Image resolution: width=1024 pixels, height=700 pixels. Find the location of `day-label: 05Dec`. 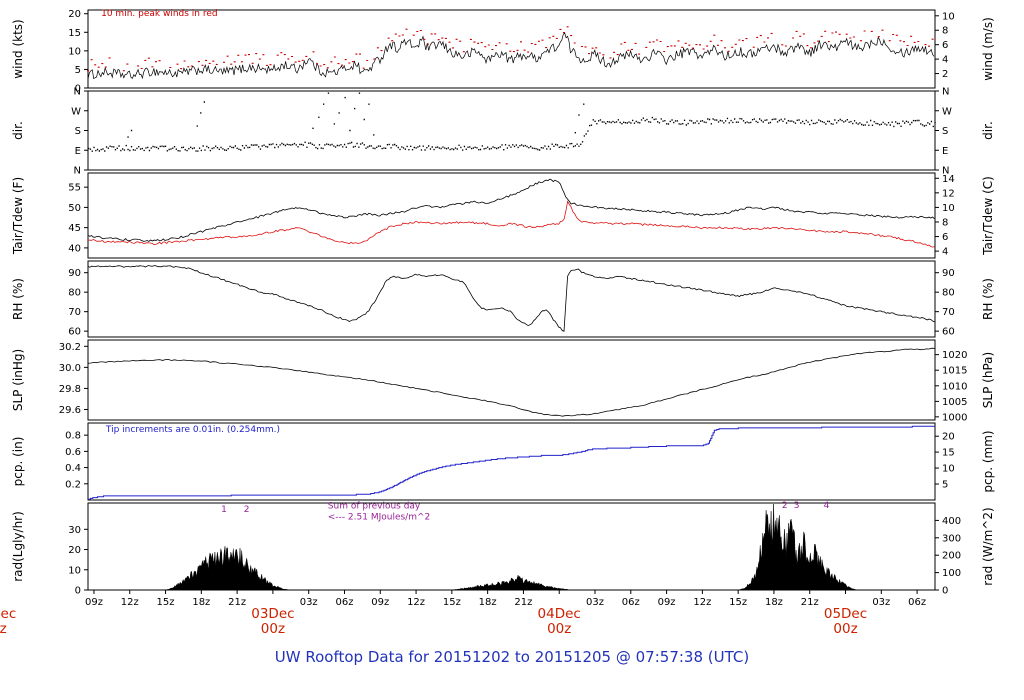

day-label: 05Dec is located at coordinates (845, 614).